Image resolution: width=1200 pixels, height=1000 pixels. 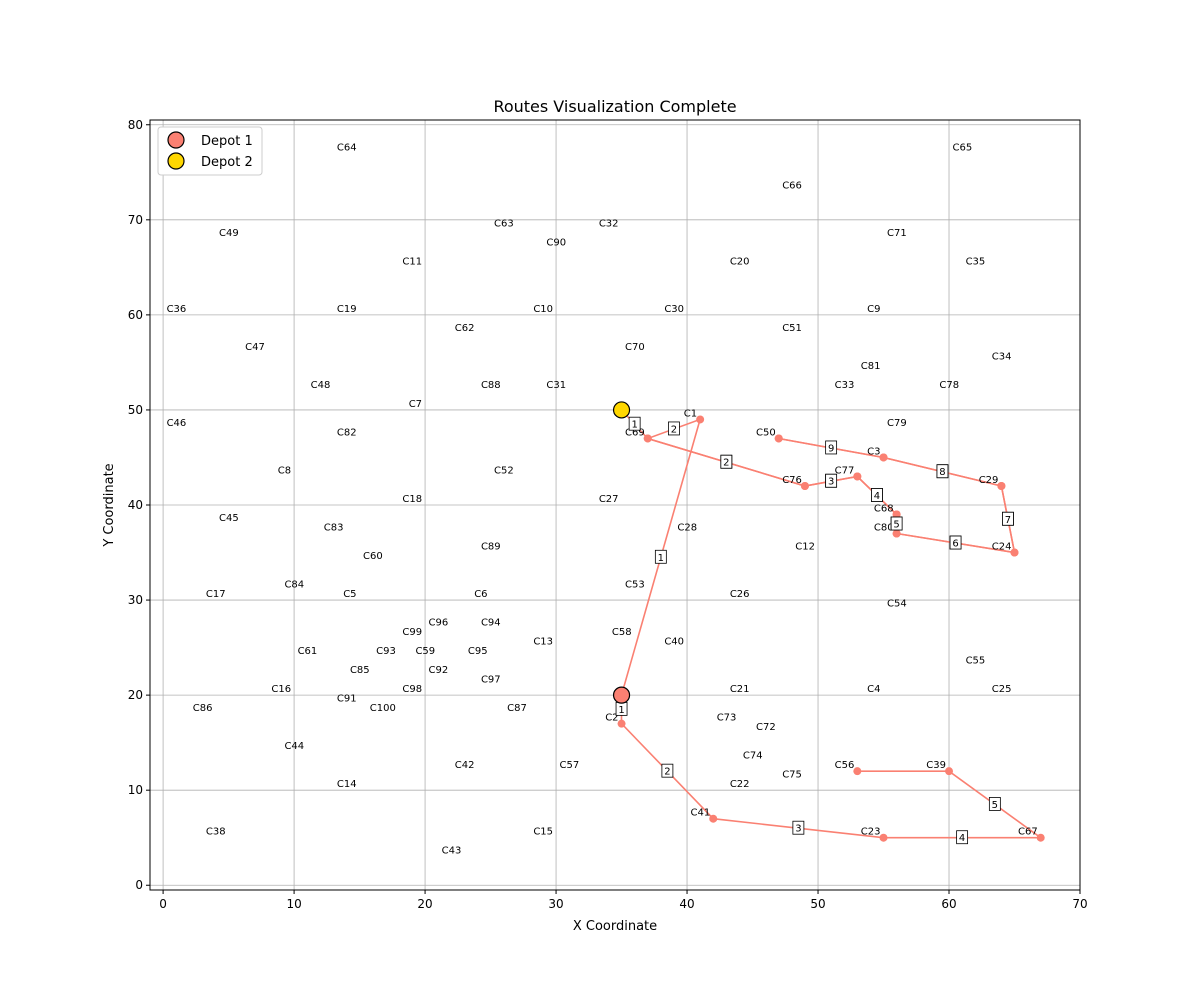 What do you see at coordinates (995, 805) in the screenshot?
I see `order-label: 5` at bounding box center [995, 805].